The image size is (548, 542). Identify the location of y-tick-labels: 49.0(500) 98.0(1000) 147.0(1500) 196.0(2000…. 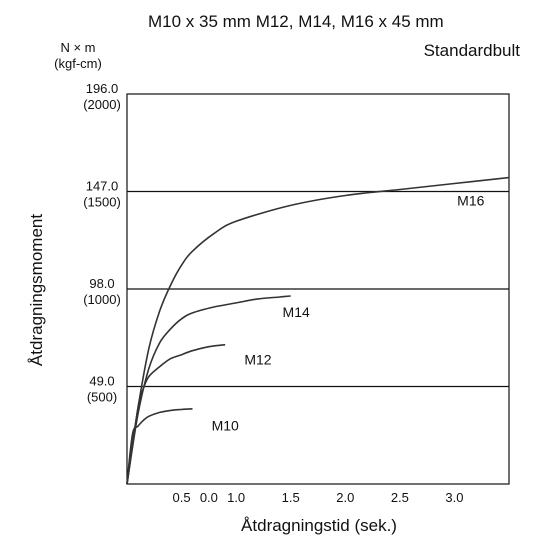
(102, 243).